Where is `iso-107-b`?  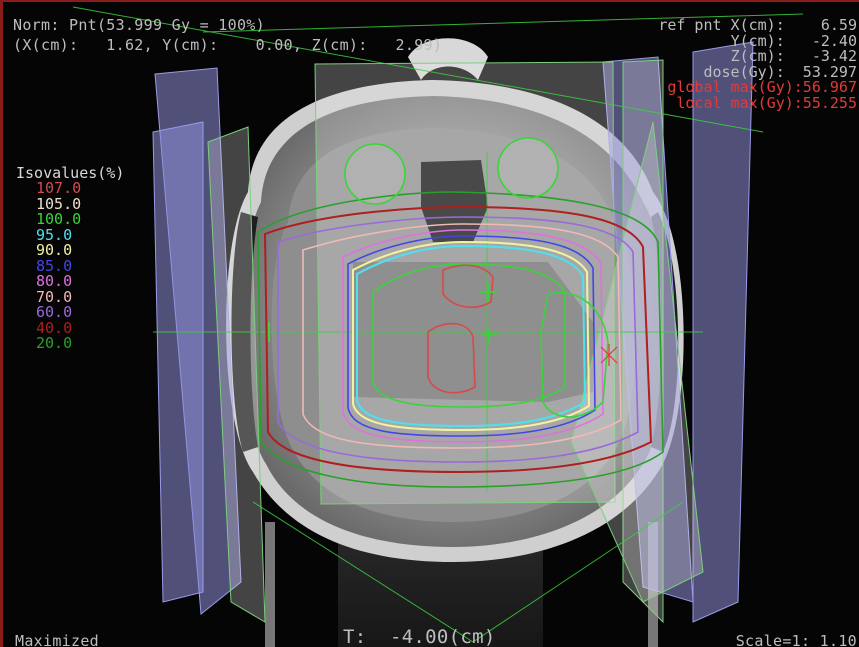
iso-107-b is located at coordinates (451, 358).